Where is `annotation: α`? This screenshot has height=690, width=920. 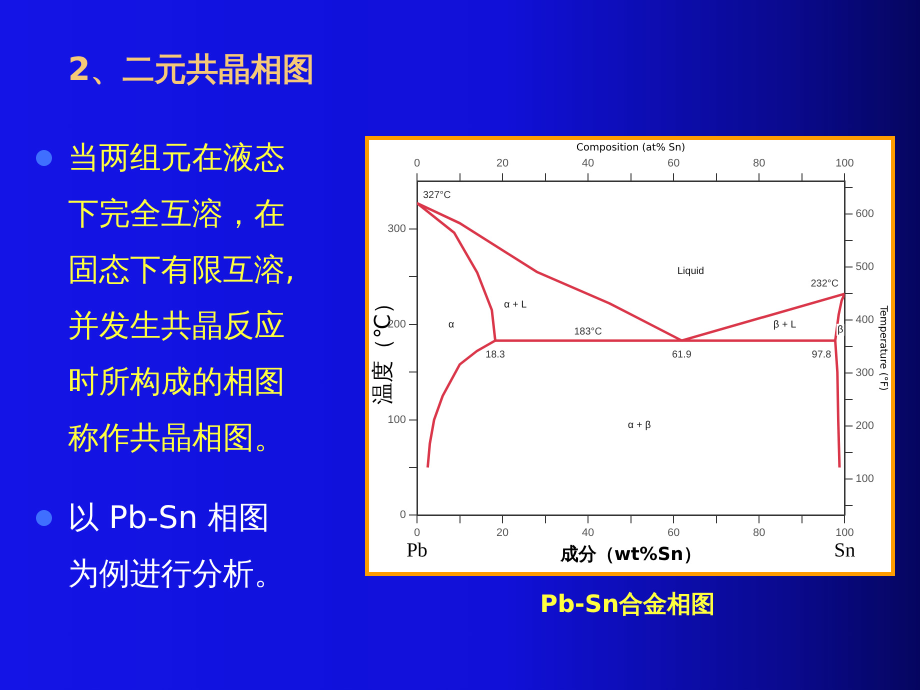 annotation: α is located at coordinates (451, 325).